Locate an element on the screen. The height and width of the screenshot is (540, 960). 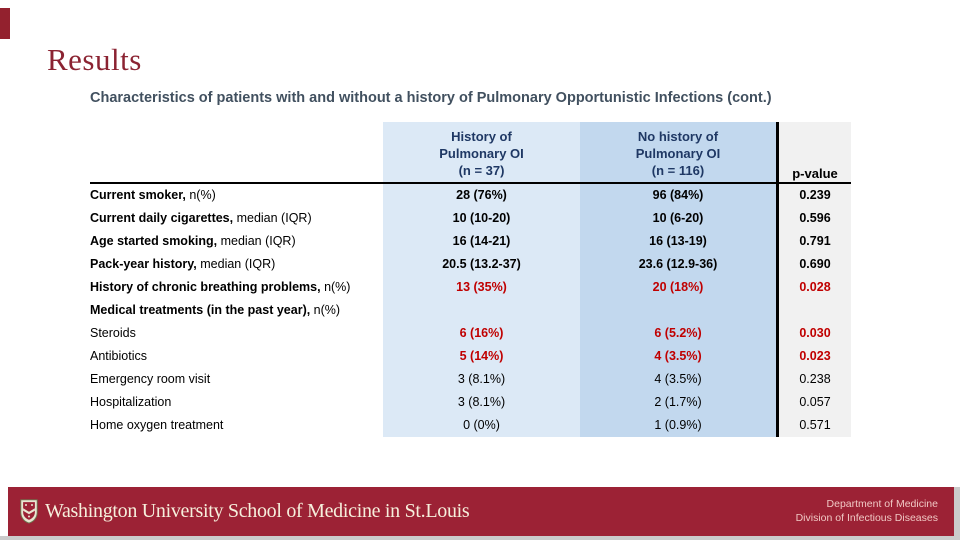
row-label-main: Home oxygen treatment is located at coordinates (157, 425).